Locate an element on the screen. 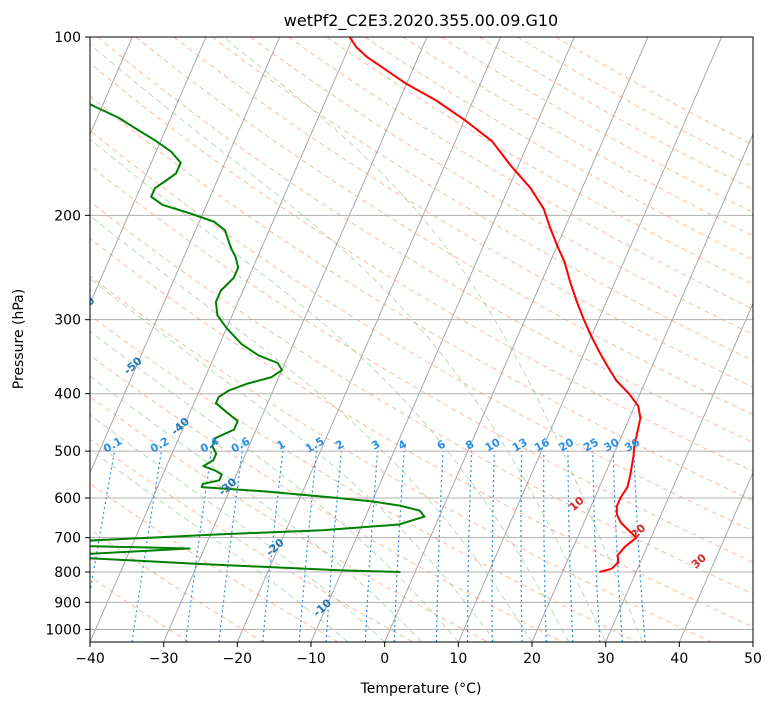  mixing-ratio-label: 4 is located at coordinates (402, 444).